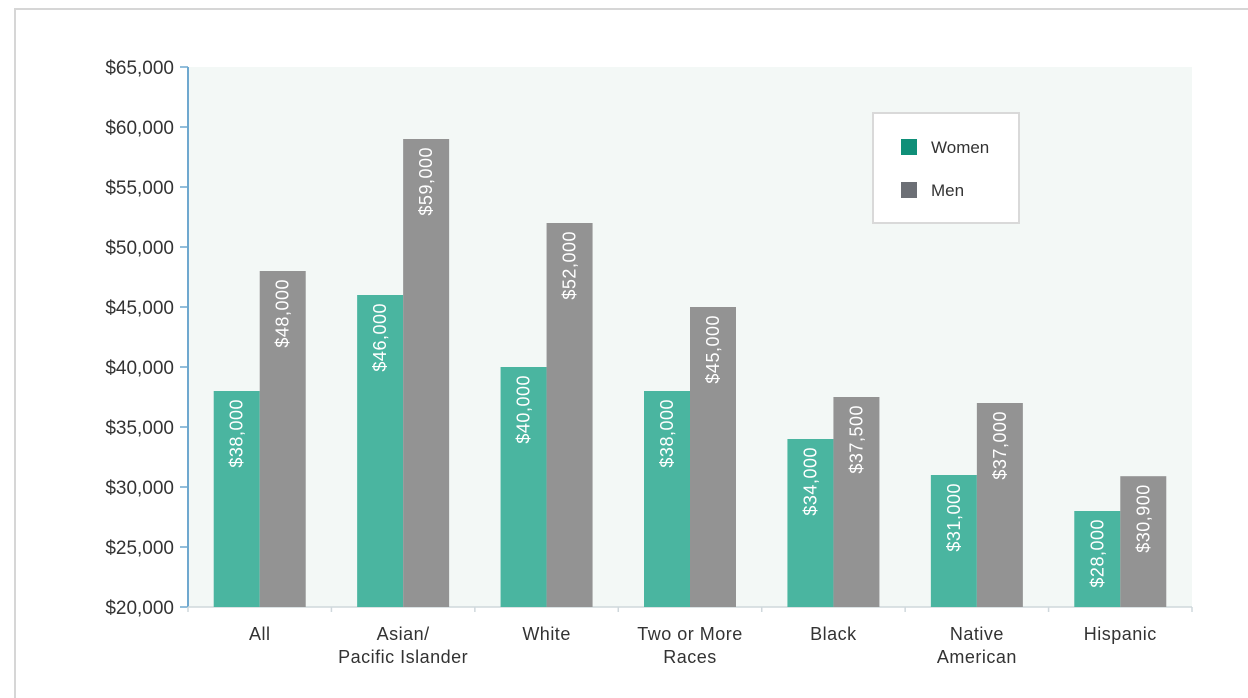  I want to click on x-category-label: Asian/Pacific Islander, so click(403, 645).